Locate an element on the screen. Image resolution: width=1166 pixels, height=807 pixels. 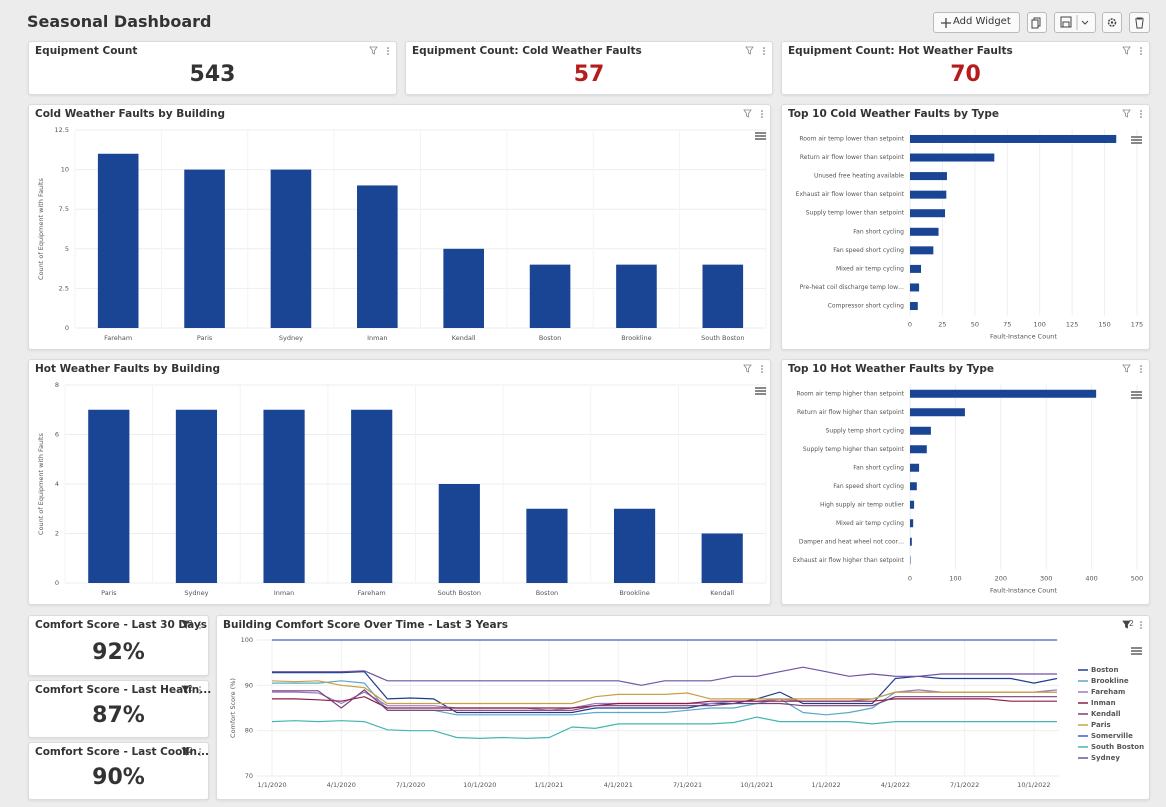
y-tick-label: Fan speed short cycling is located at coordinates (868, 250).